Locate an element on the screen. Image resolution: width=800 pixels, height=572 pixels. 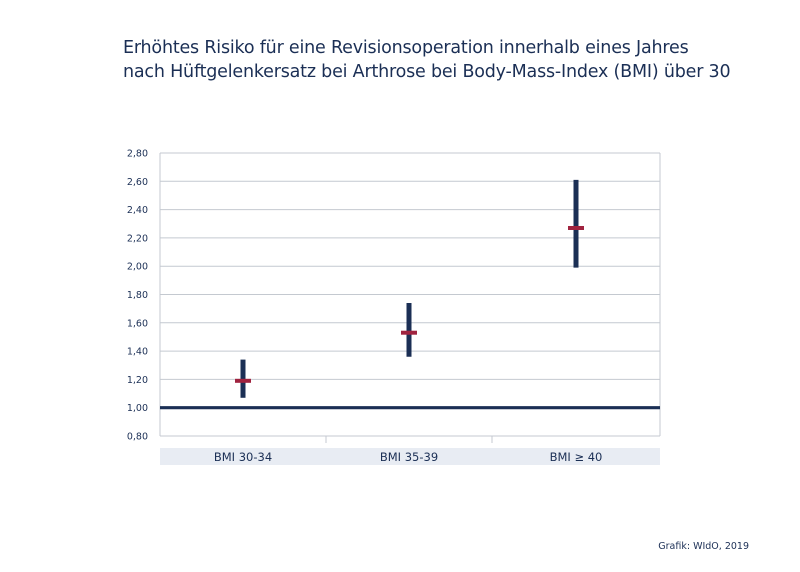
x-category-label: BMI ≥ 40 is located at coordinates (576, 457).